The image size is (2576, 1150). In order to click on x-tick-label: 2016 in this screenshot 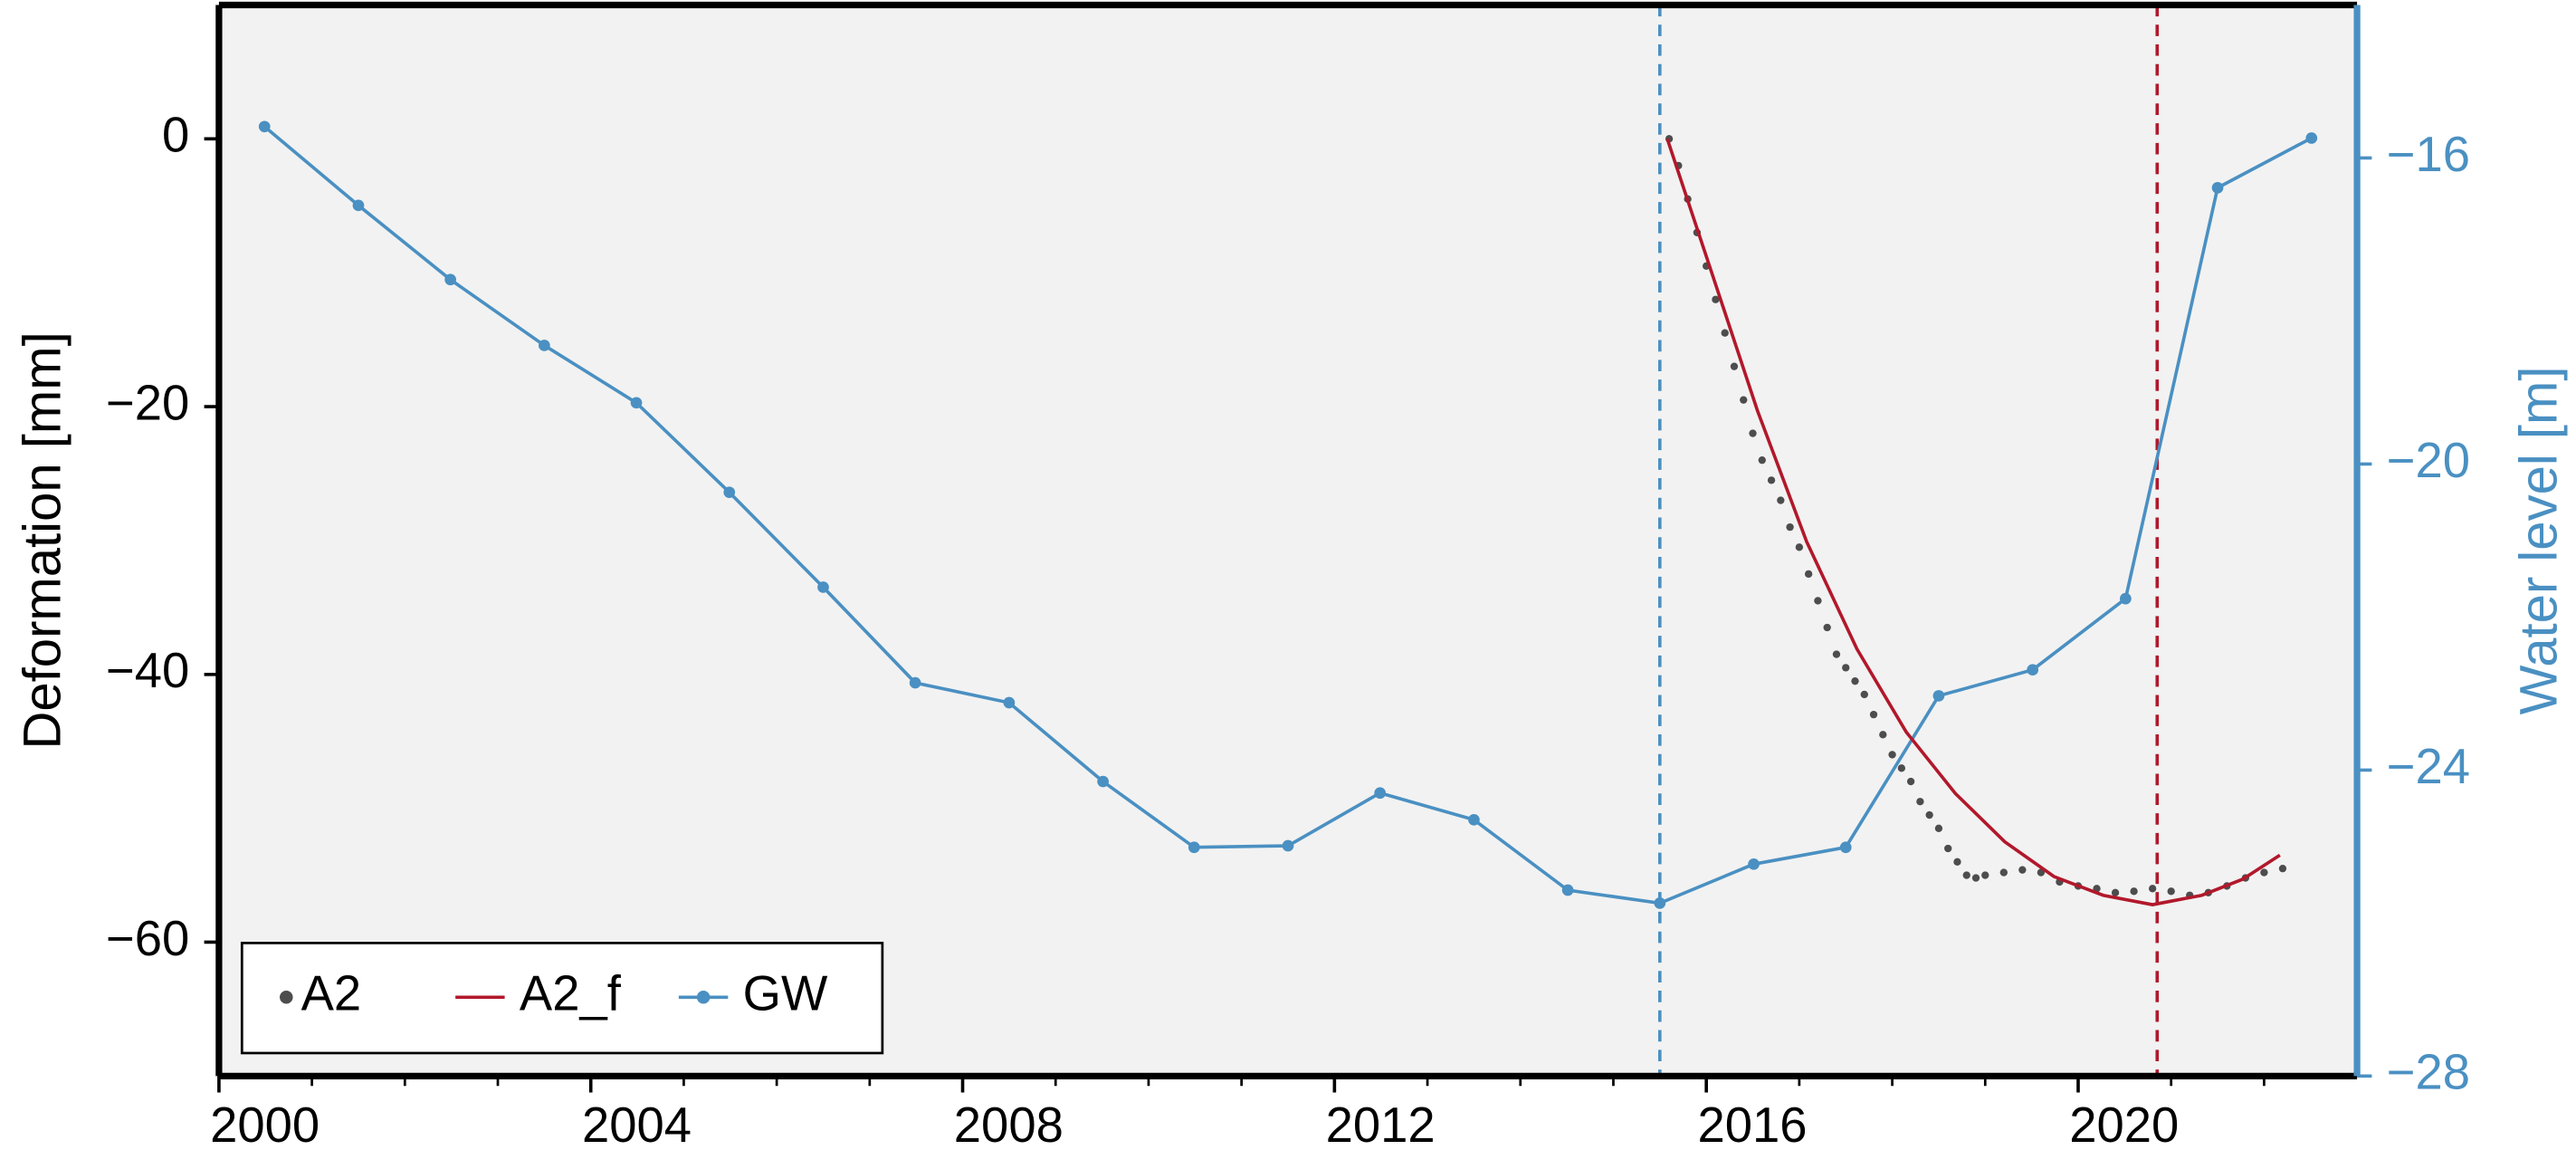, I will do `click(1752, 1123)`.